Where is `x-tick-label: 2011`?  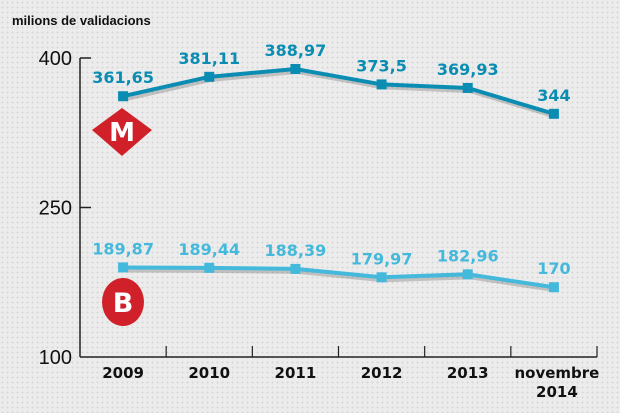 x-tick-label: 2011 is located at coordinates (296, 373).